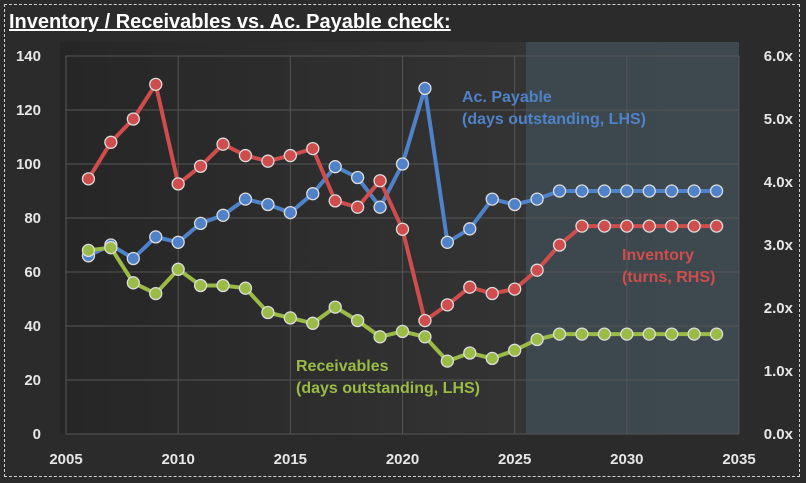 This screenshot has width=806, height=483. Describe the element at coordinates (779, 182) in the screenshot. I see `right-tick-label: 4.0x` at that location.